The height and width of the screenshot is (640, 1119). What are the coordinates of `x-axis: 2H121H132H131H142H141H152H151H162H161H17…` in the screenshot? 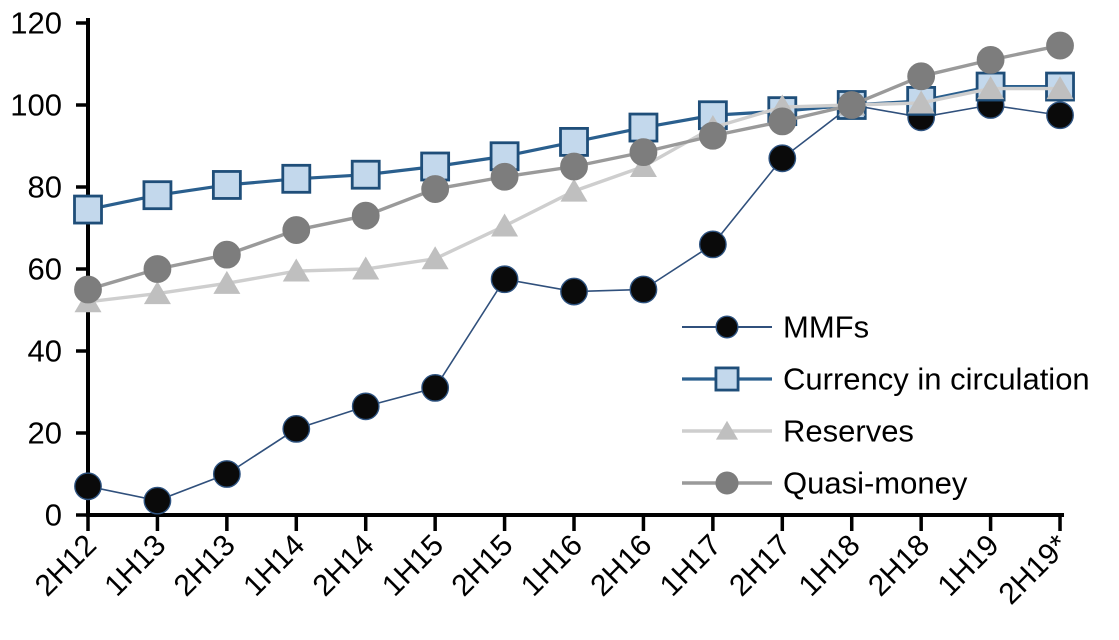 It's located at (552, 562).